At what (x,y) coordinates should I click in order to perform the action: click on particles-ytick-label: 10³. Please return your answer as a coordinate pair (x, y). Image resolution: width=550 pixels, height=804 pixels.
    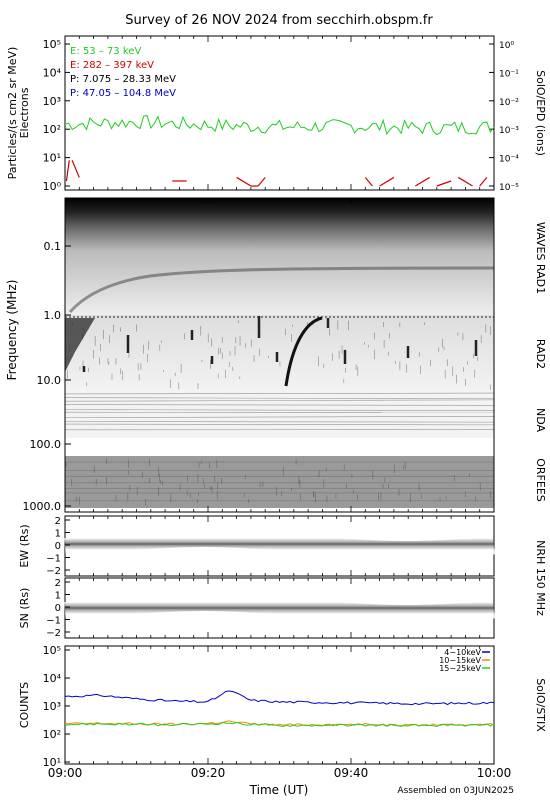
    Looking at the image, I should click on (52, 101).